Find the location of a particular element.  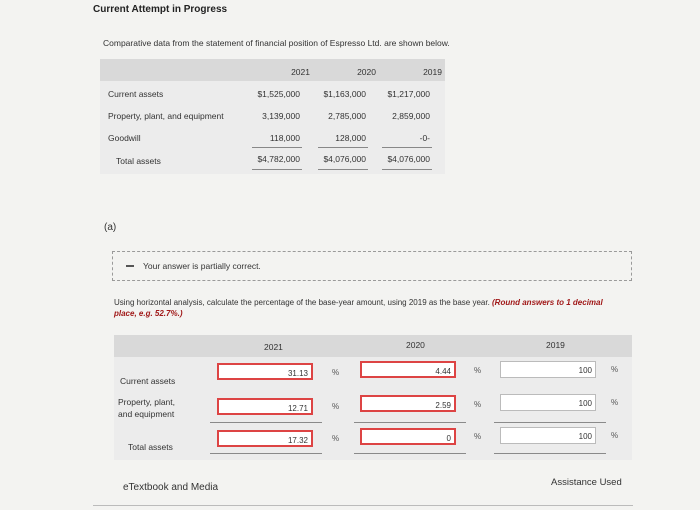

page-title: Current Attempt in Progress is located at coordinates (160, 9).